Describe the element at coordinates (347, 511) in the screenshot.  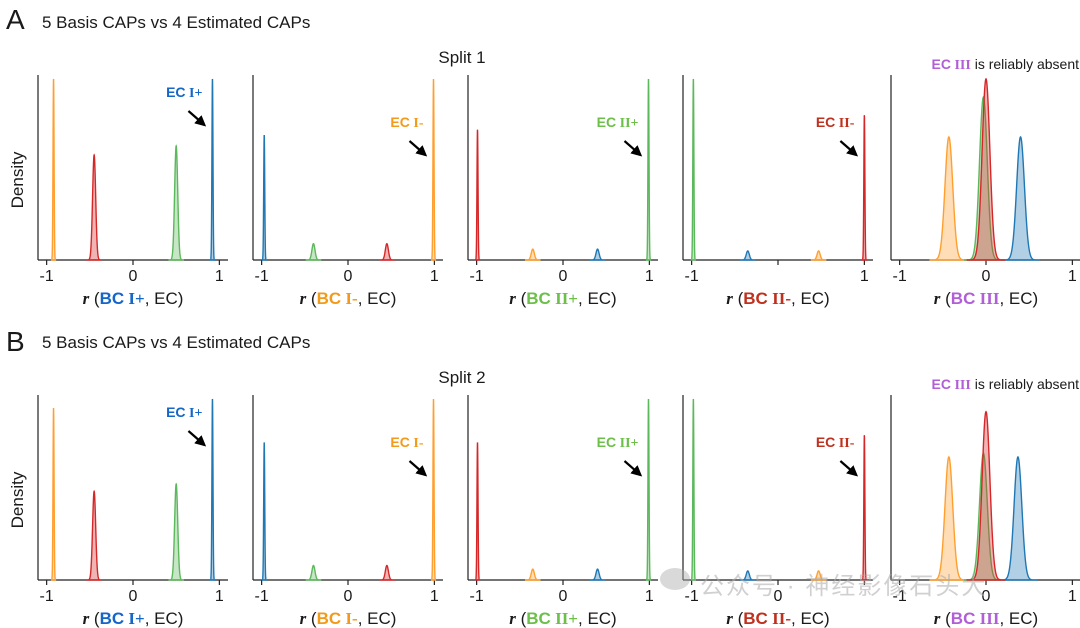
I see `density-panel-b-2: -1 0 1 r (BC I-, EC) EC I-` at that location.